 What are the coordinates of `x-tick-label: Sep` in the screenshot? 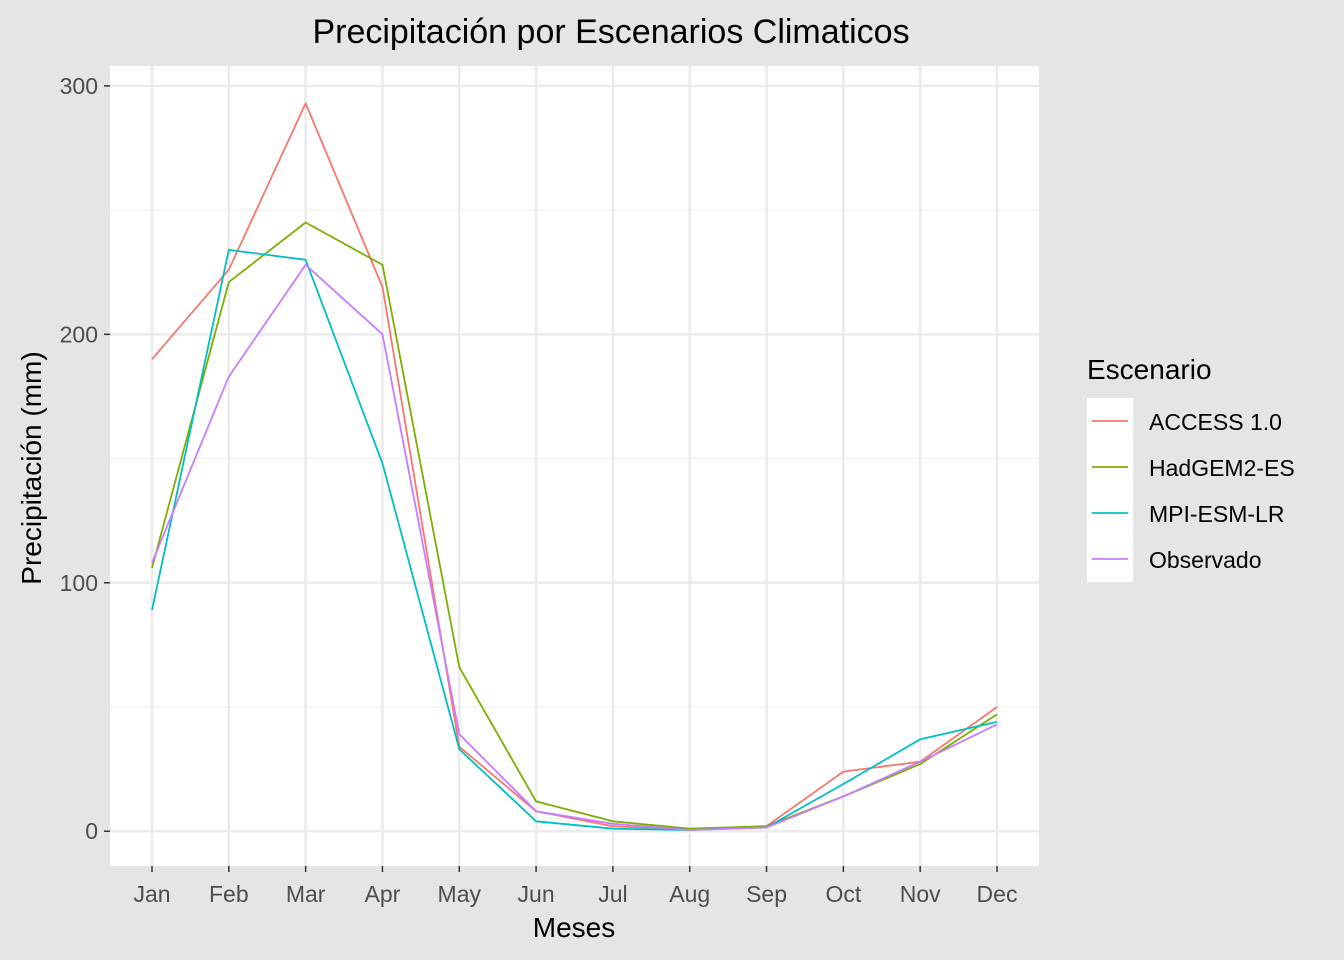 It's located at (766, 894).